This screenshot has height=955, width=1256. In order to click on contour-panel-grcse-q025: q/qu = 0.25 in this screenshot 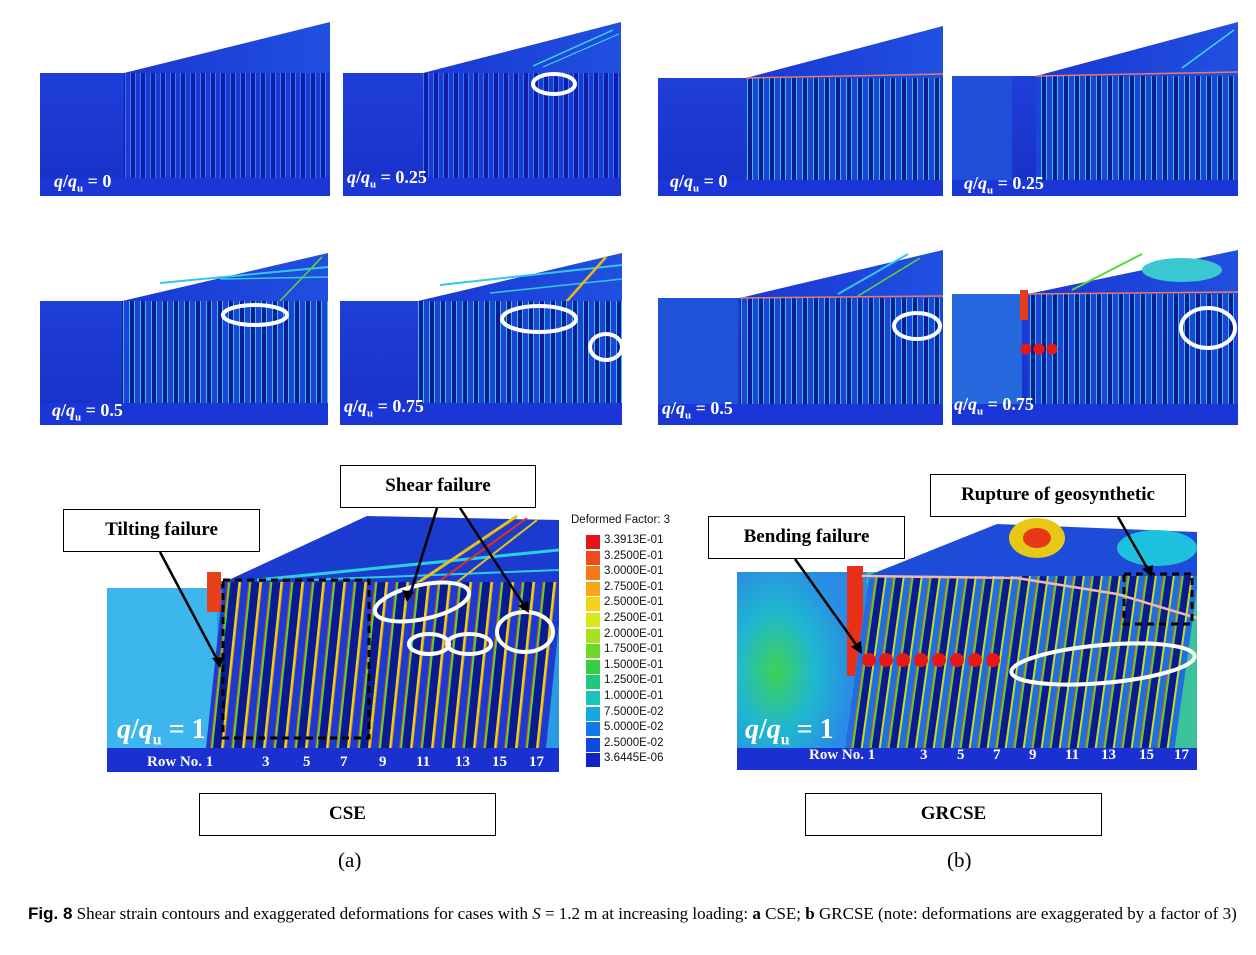, I will do `click(1095, 109)`.